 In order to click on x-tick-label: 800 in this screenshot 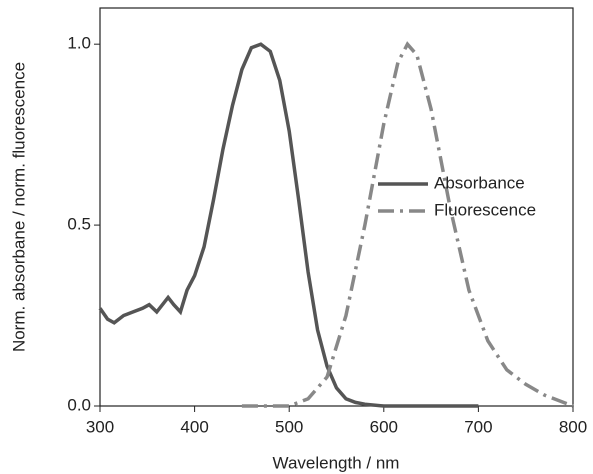, I will do `click(573, 426)`.